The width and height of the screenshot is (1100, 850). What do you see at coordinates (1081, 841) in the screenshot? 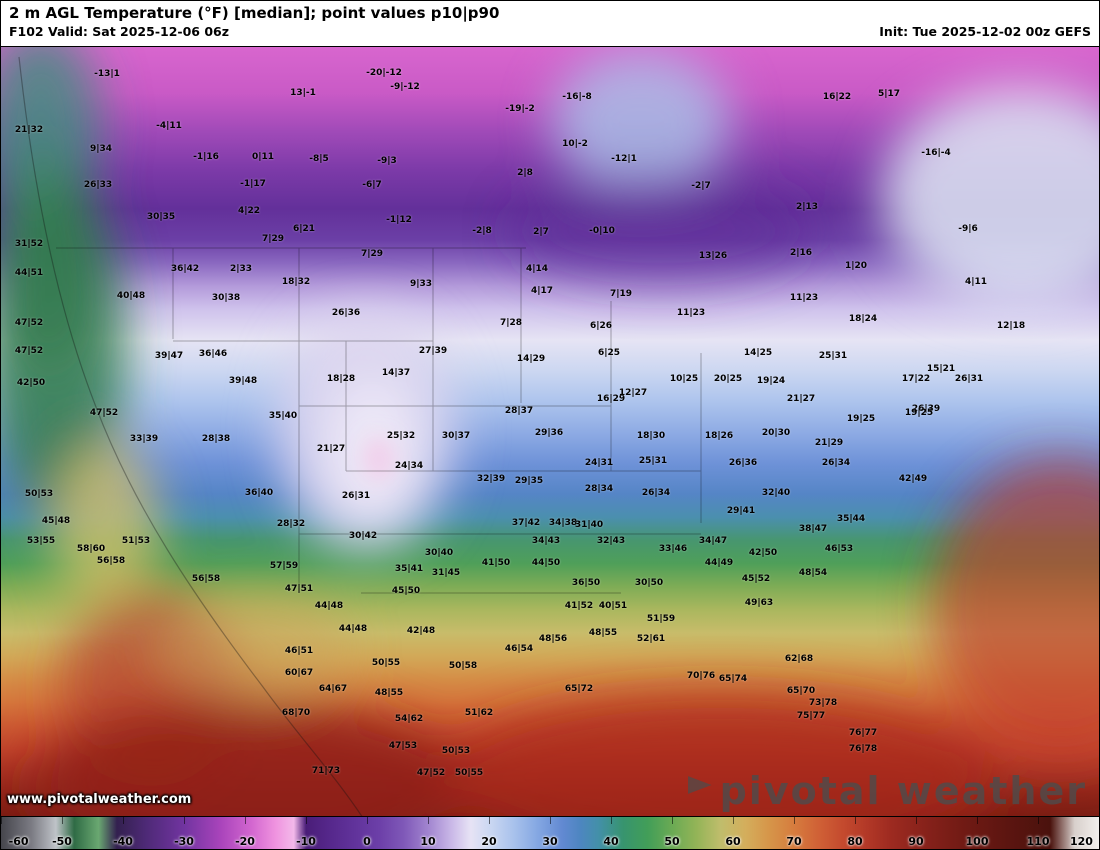
I see `colorbar-tick-label: 120` at bounding box center [1081, 841].